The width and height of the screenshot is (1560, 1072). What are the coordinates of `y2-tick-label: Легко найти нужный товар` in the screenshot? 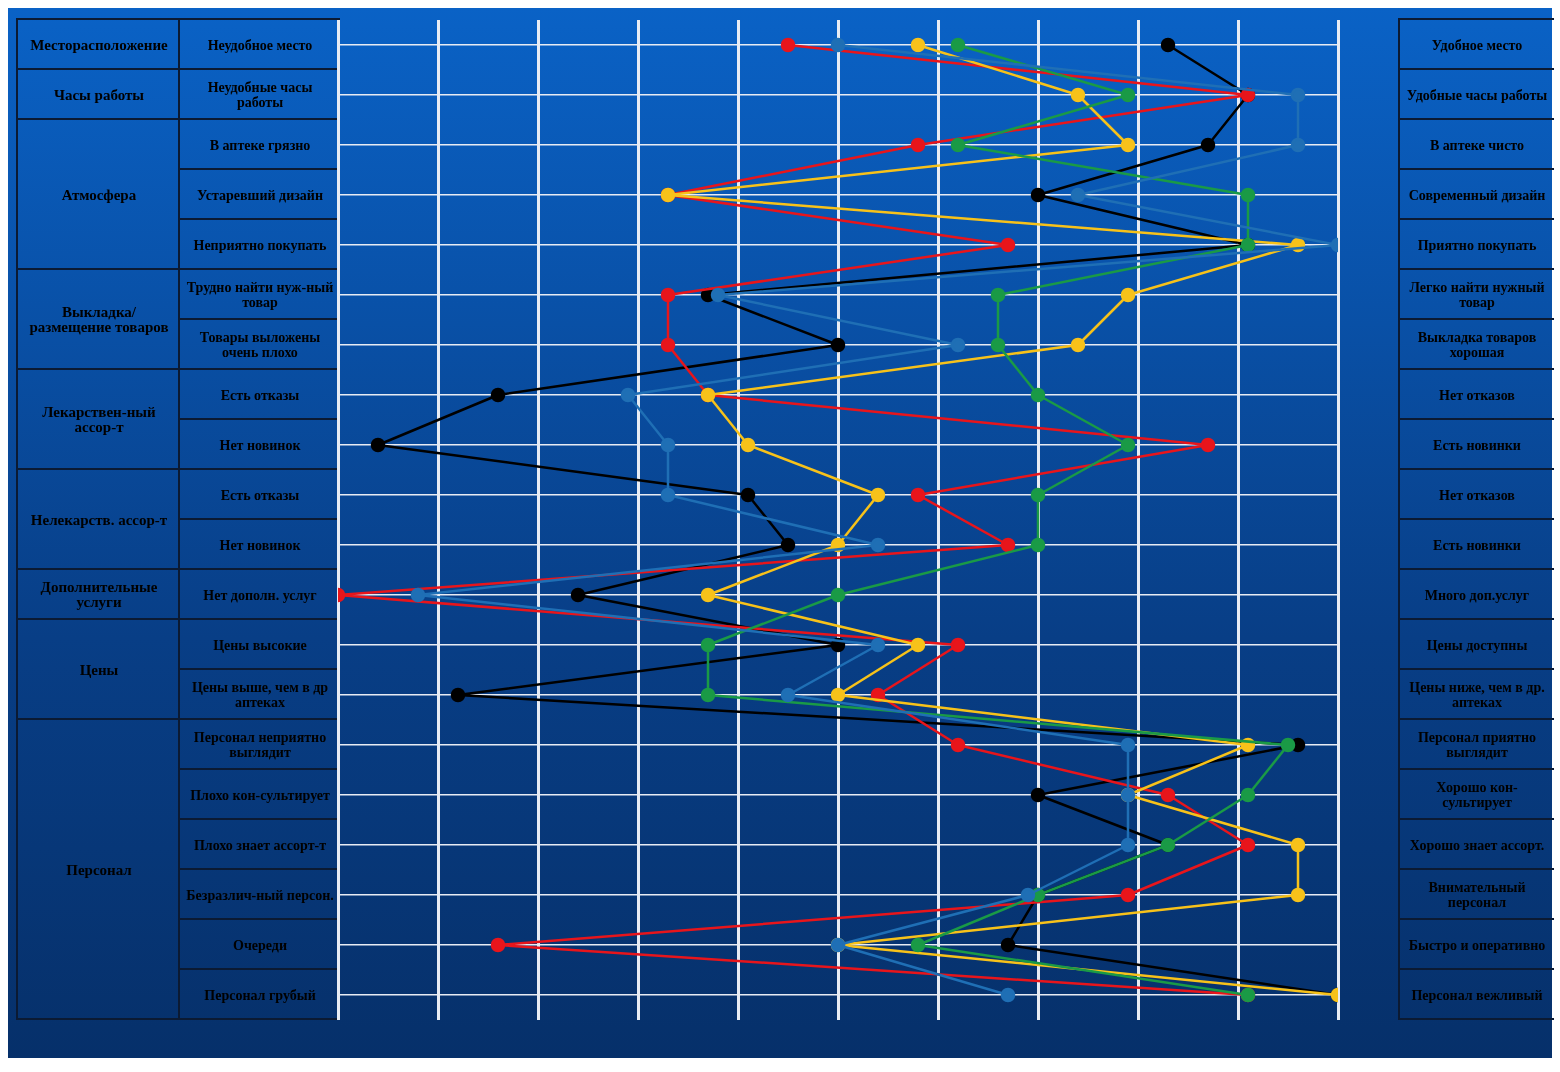 It's located at (1477, 295).